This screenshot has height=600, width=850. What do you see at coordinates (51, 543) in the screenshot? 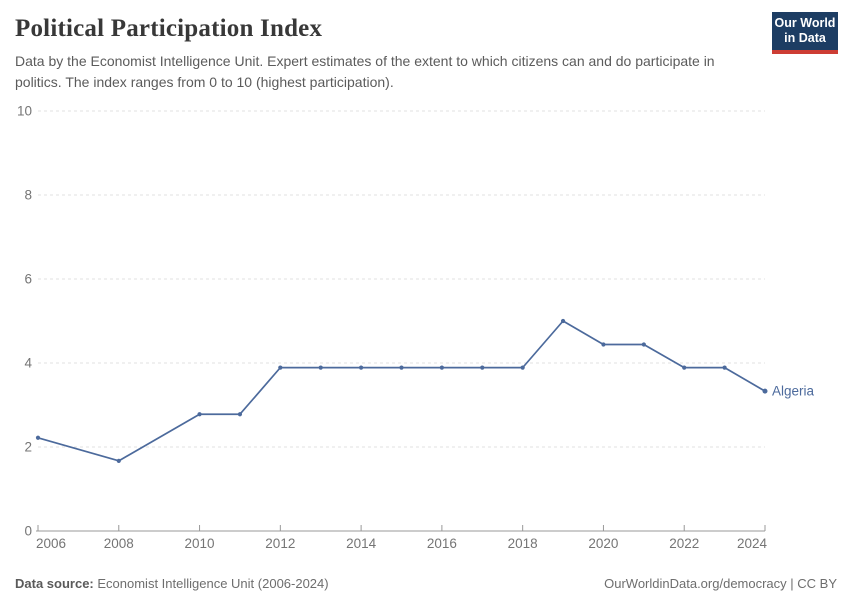
I see `x-tick-label: 2006` at bounding box center [51, 543].